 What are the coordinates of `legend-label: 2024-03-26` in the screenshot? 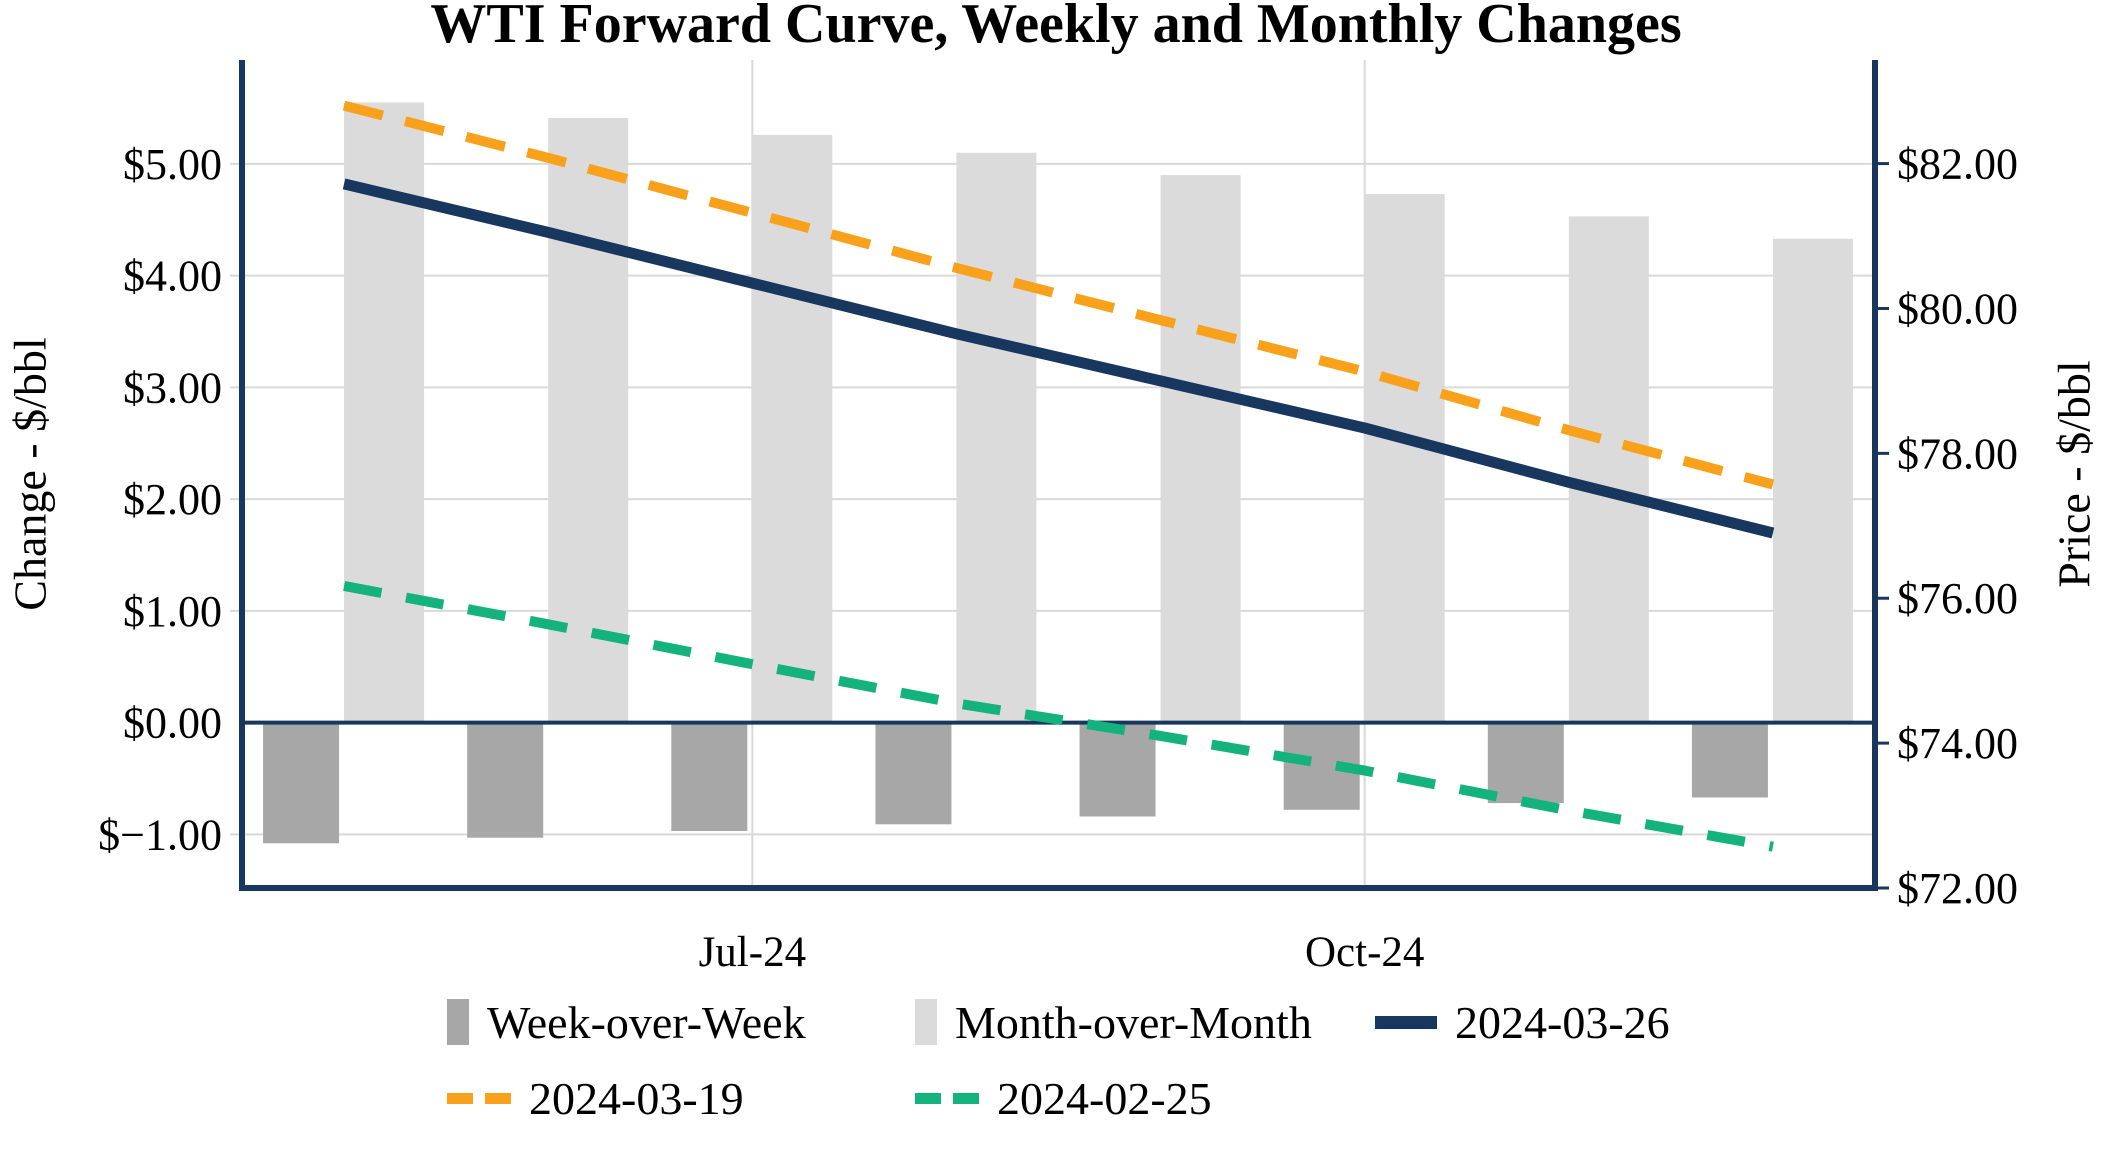 It's located at (1562, 1022).